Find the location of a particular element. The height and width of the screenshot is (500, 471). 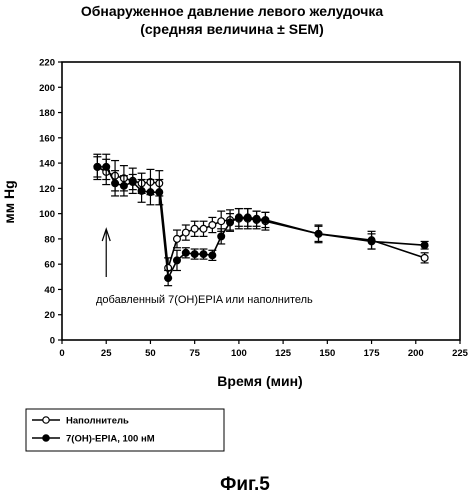

y-tick-label: 100 is located at coordinates (47, 214).